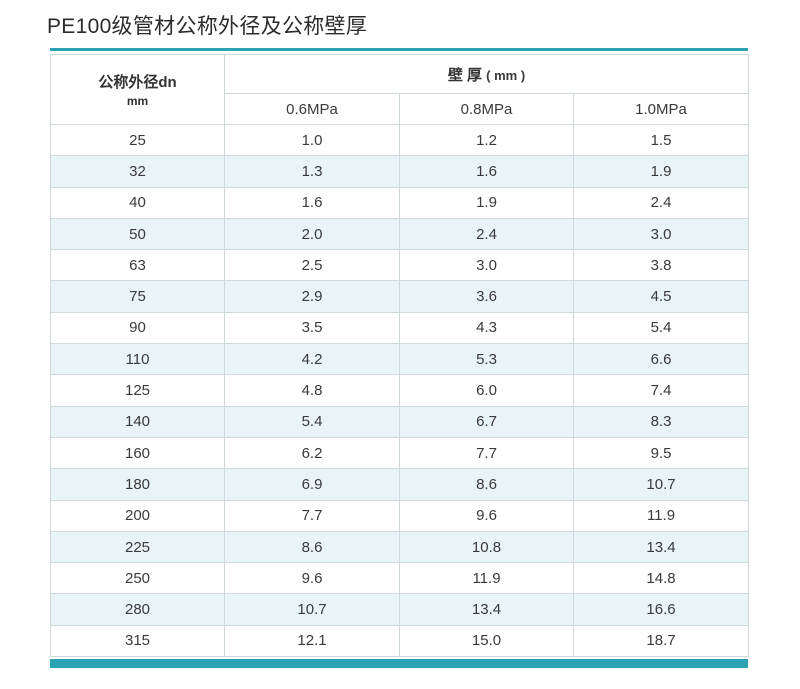 This screenshot has height=689, width=800. I want to click on thickness-cell: 4.5, so click(661, 296).